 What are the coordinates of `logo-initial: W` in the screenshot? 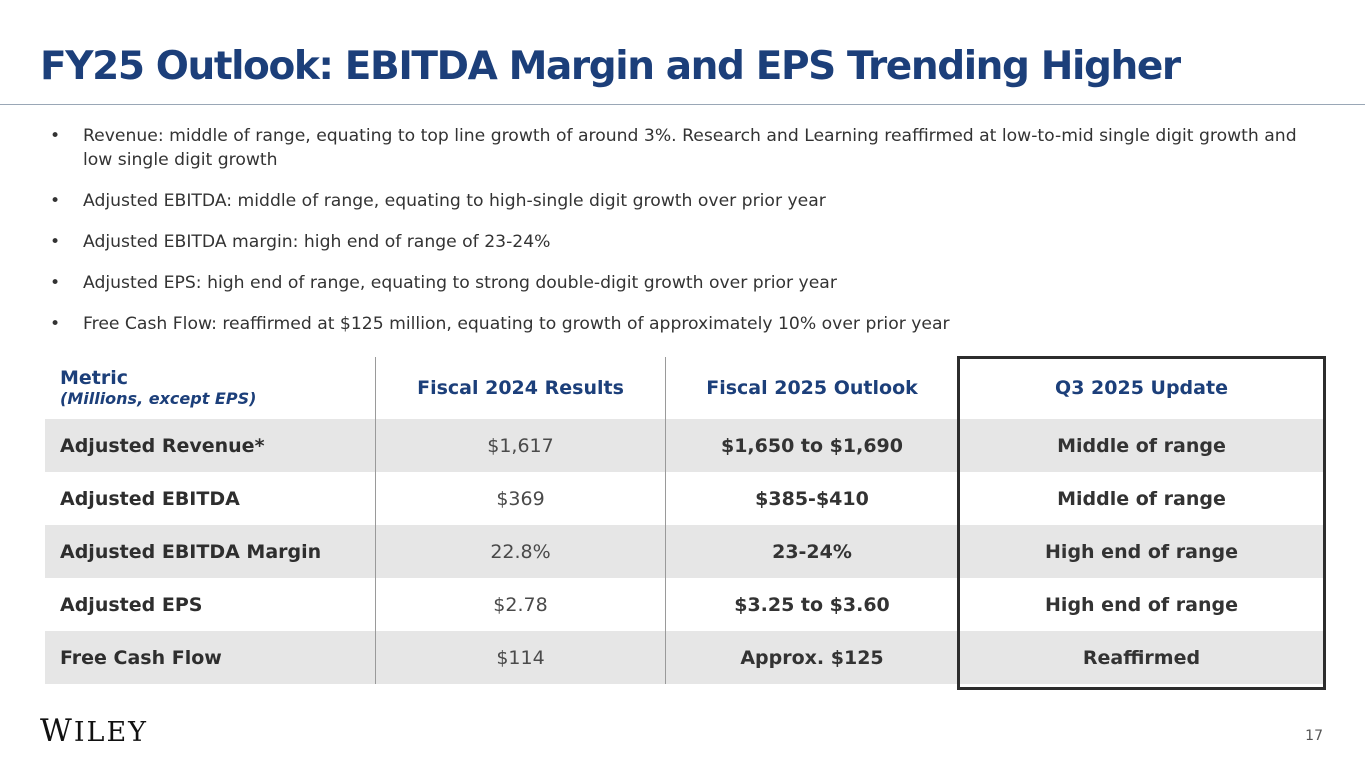 It's located at (57, 731).